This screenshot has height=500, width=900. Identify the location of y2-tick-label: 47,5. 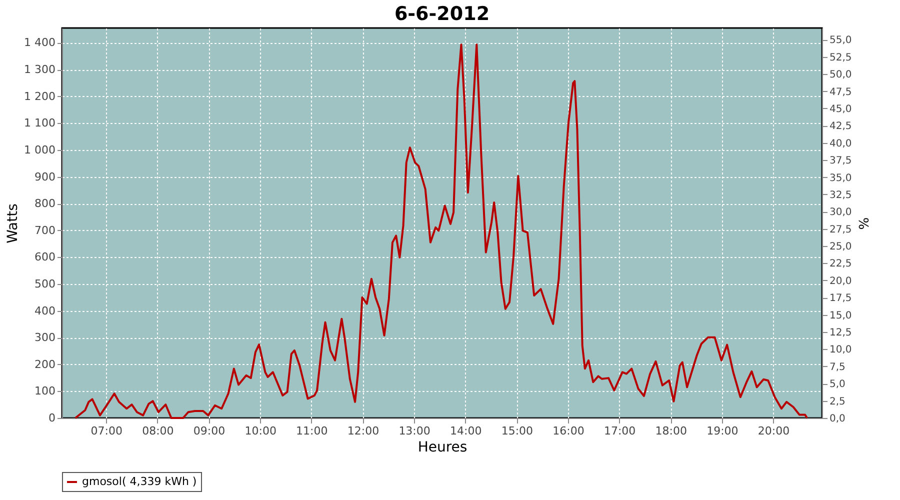
(841, 92).